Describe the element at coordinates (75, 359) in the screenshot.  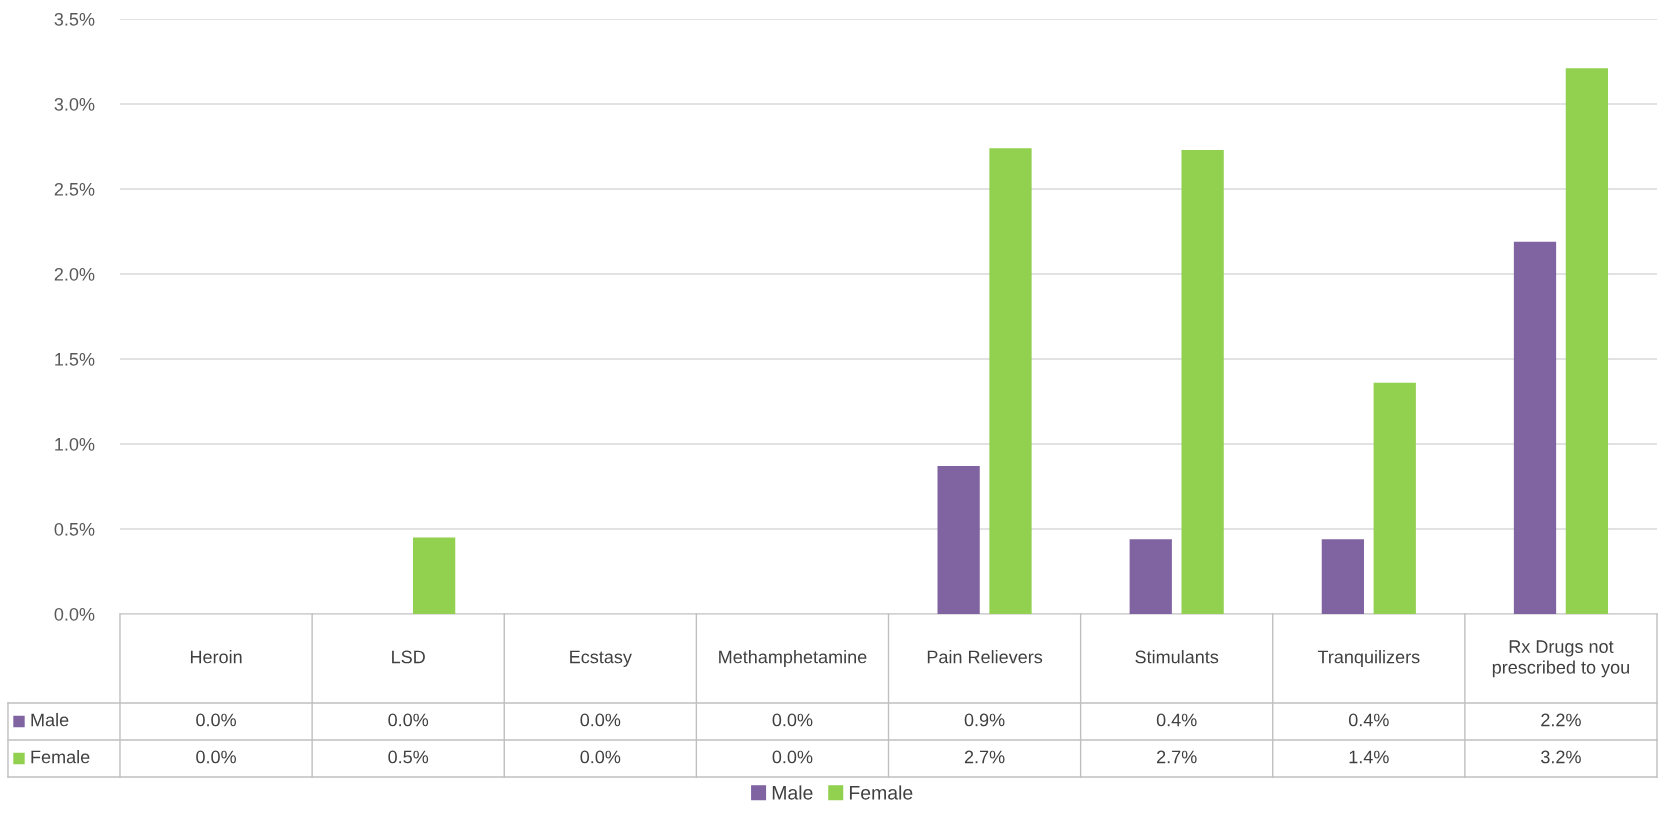
I see `y-tick-label: 1.5%` at that location.